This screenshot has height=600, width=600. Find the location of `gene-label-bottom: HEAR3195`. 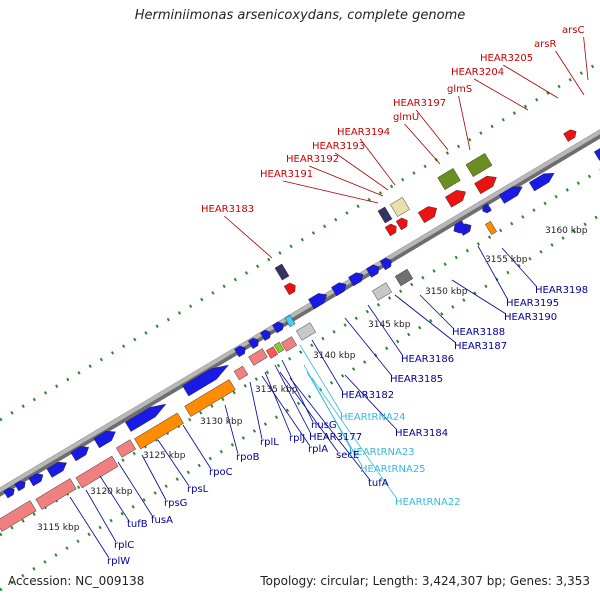

gene-label-bottom: HEAR3195 is located at coordinates (532, 303).